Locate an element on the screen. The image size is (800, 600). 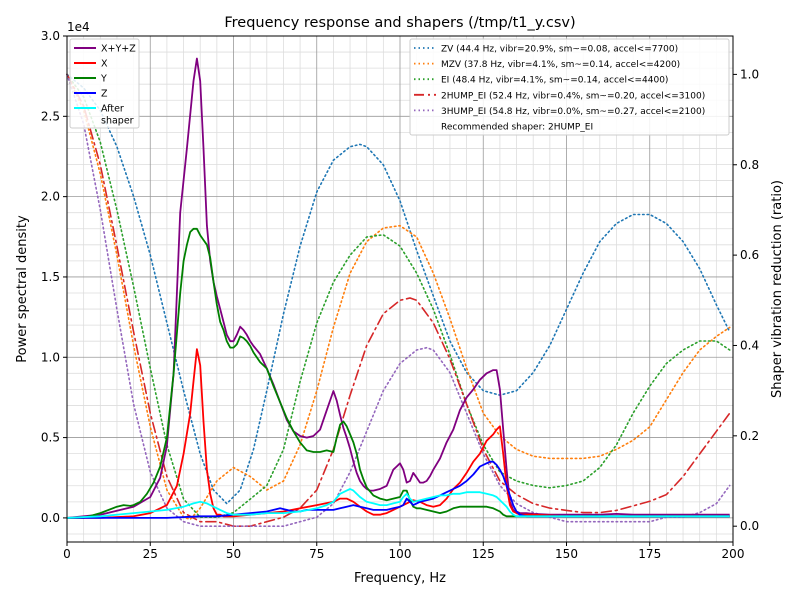
y-tick-label: 3.0 is located at coordinates (50, 36).